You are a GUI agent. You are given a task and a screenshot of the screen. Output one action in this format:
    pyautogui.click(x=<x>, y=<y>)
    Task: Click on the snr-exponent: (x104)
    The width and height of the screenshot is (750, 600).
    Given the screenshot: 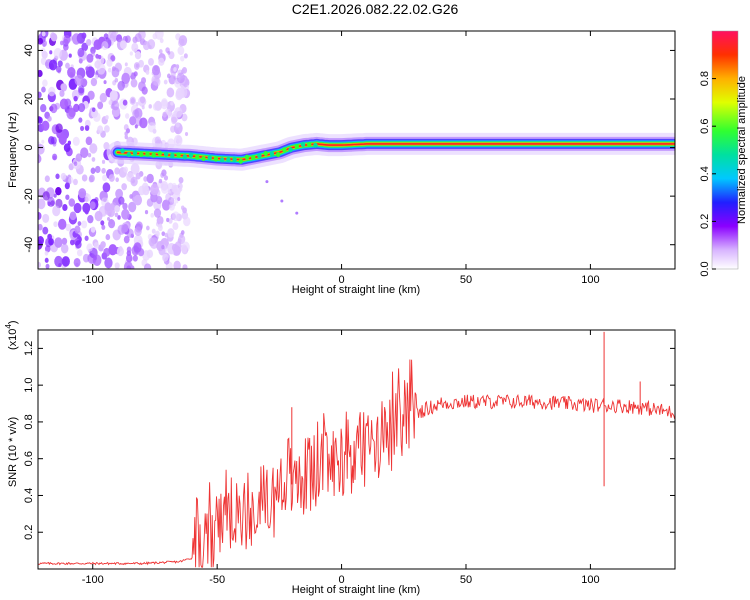 What is the action you would take?
    pyautogui.click(x=11, y=335)
    